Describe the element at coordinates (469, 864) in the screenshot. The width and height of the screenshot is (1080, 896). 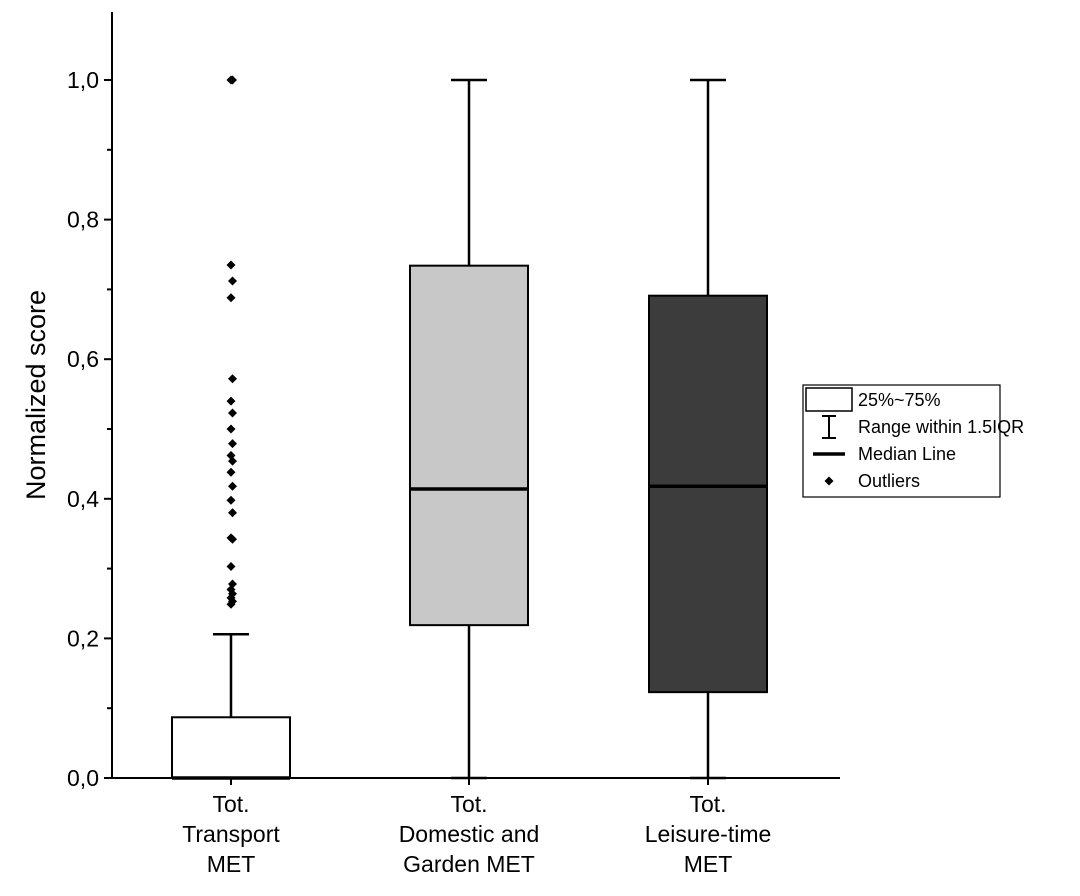
I see `x-category-label: Garden MET` at that location.